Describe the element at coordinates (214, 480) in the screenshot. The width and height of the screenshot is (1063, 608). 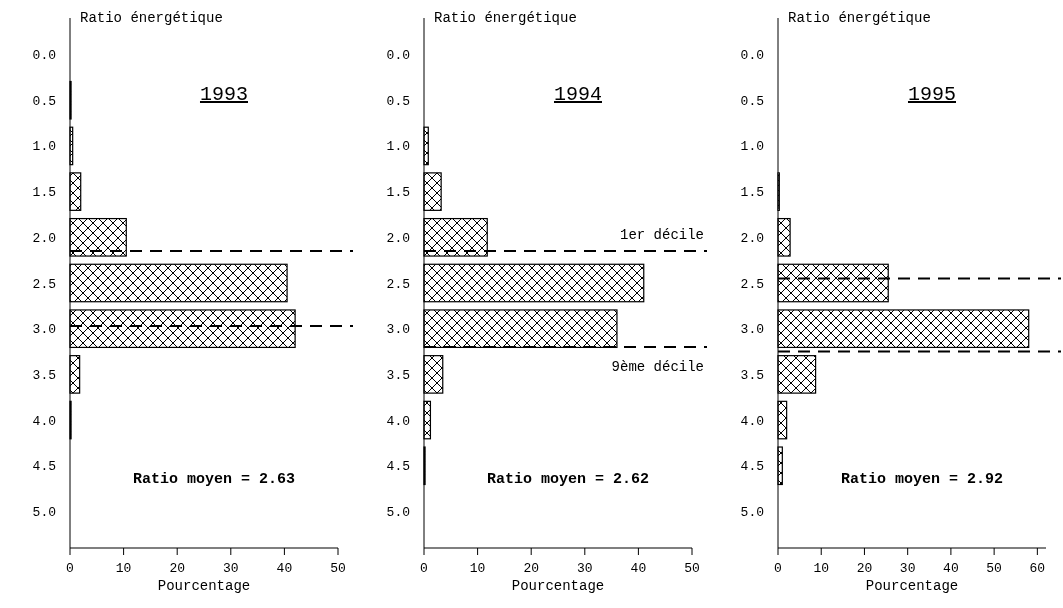
I see `annotation: Ratio moyen = 2.63` at that location.